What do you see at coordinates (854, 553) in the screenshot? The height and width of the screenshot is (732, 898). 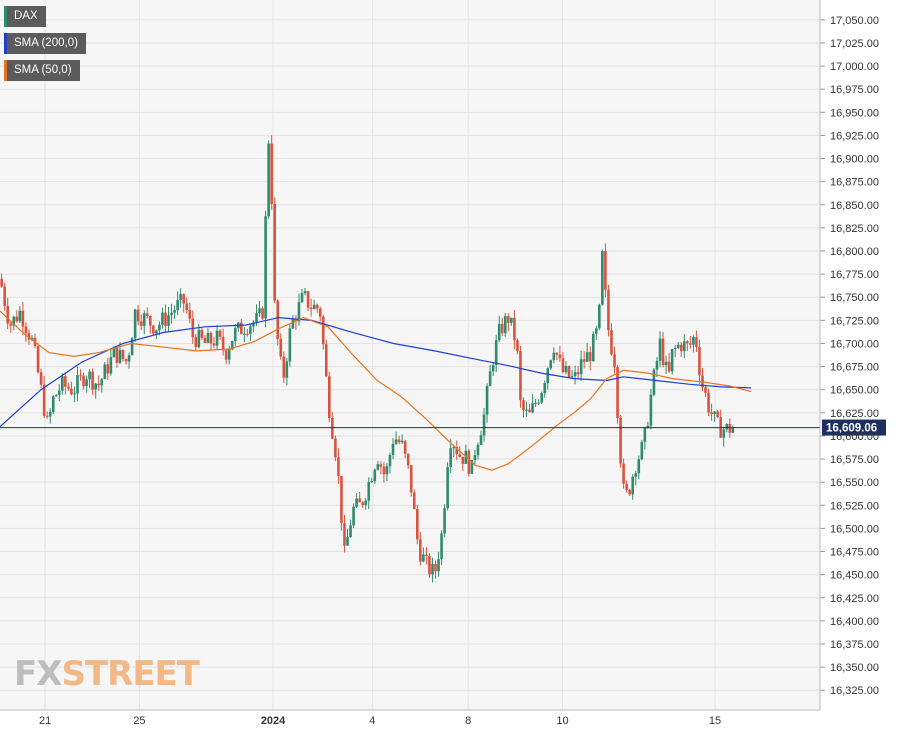 I see `y-tick-label: 16,475.00` at bounding box center [854, 553].